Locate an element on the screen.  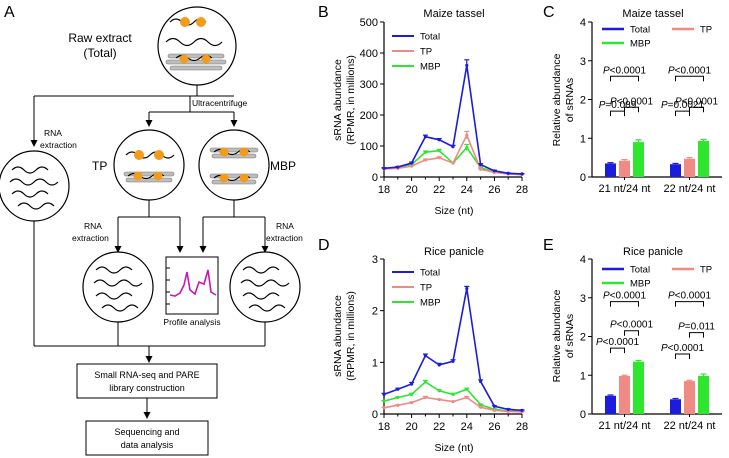
x-tick-label: 18 is located at coordinates (384, 190).